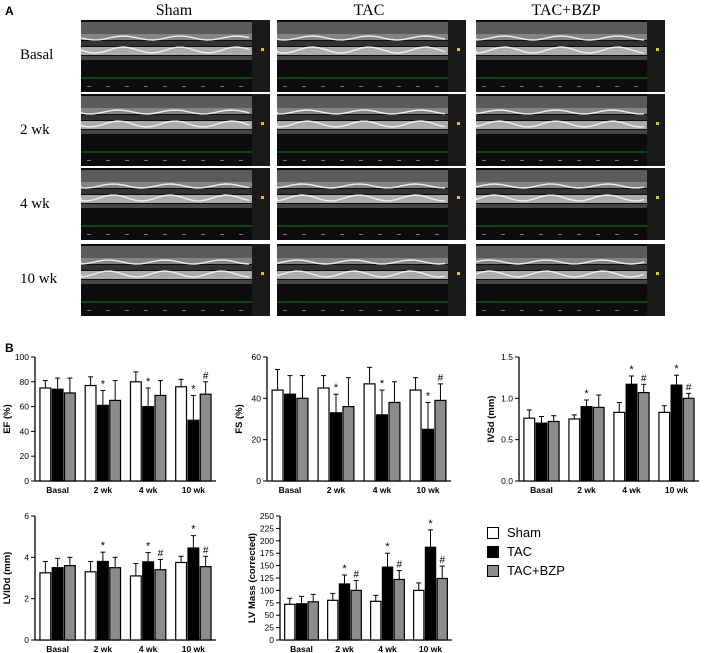 The height and width of the screenshot is (653, 709). What do you see at coordinates (689, 387) in the screenshot?
I see `significance-mark-ivsd-4: #` at bounding box center [689, 387].